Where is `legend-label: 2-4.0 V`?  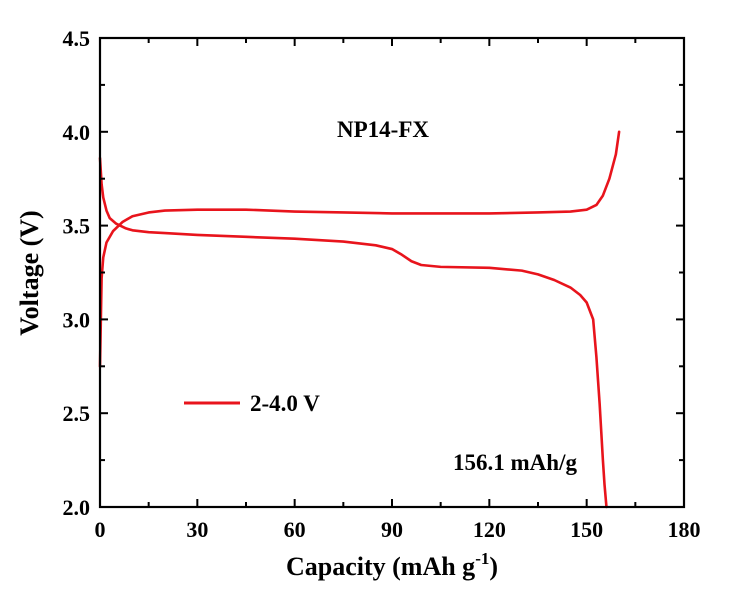
legend-label: 2-4.0 V is located at coordinates (285, 403).